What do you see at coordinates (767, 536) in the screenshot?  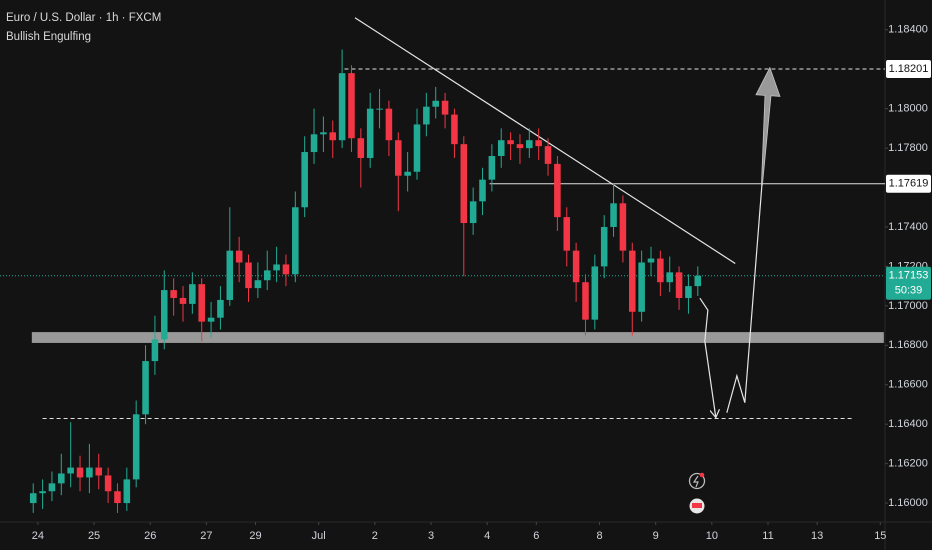 I see `x-tick-label: 11` at bounding box center [767, 536].